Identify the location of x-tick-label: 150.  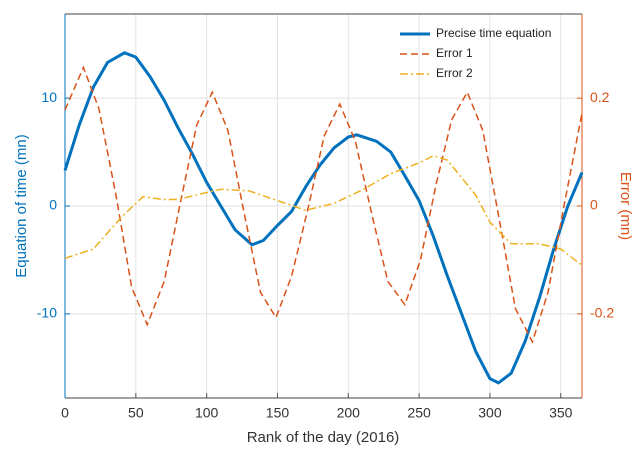
(278, 413).